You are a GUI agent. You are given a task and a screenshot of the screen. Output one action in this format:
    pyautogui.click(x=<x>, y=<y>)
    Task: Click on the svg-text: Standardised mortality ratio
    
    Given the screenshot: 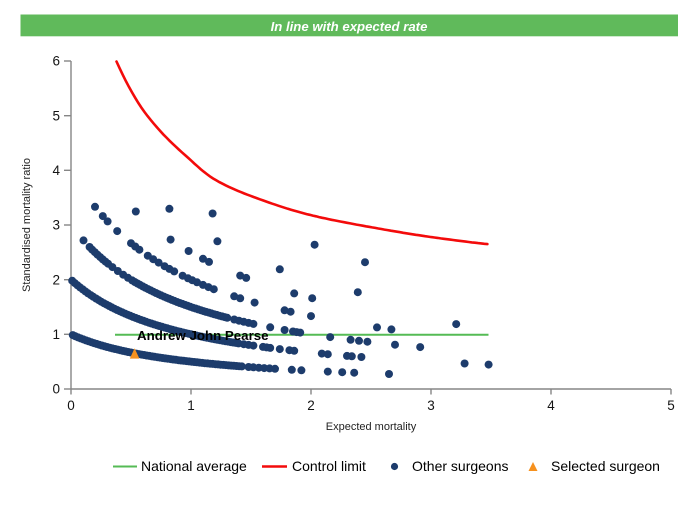 What is the action you would take?
    pyautogui.click(x=27, y=225)
    